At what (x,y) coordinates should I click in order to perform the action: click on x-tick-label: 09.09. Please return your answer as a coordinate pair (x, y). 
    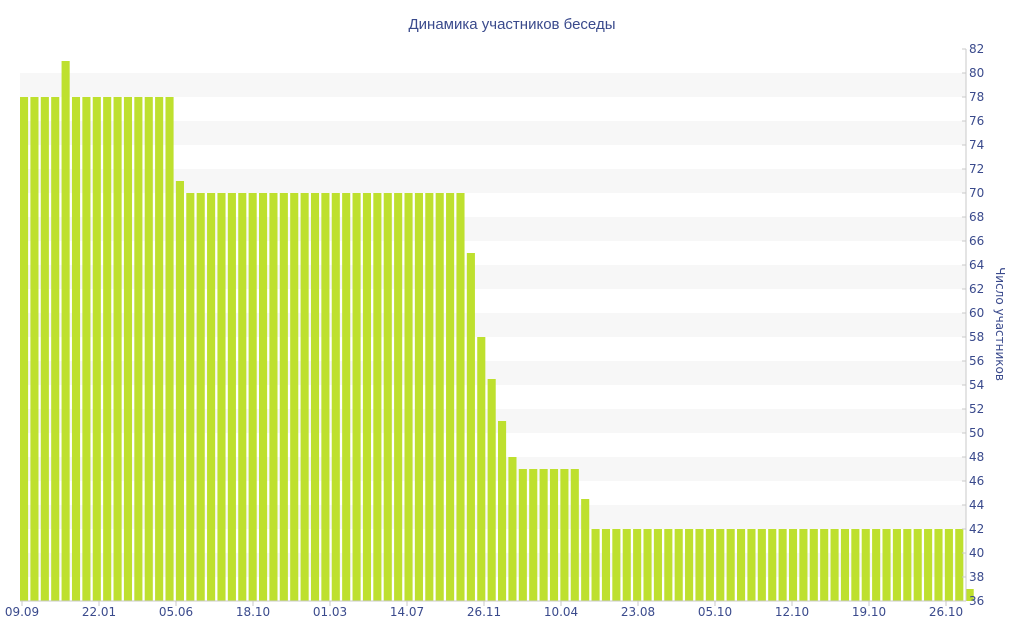
    Looking at the image, I should click on (22, 612).